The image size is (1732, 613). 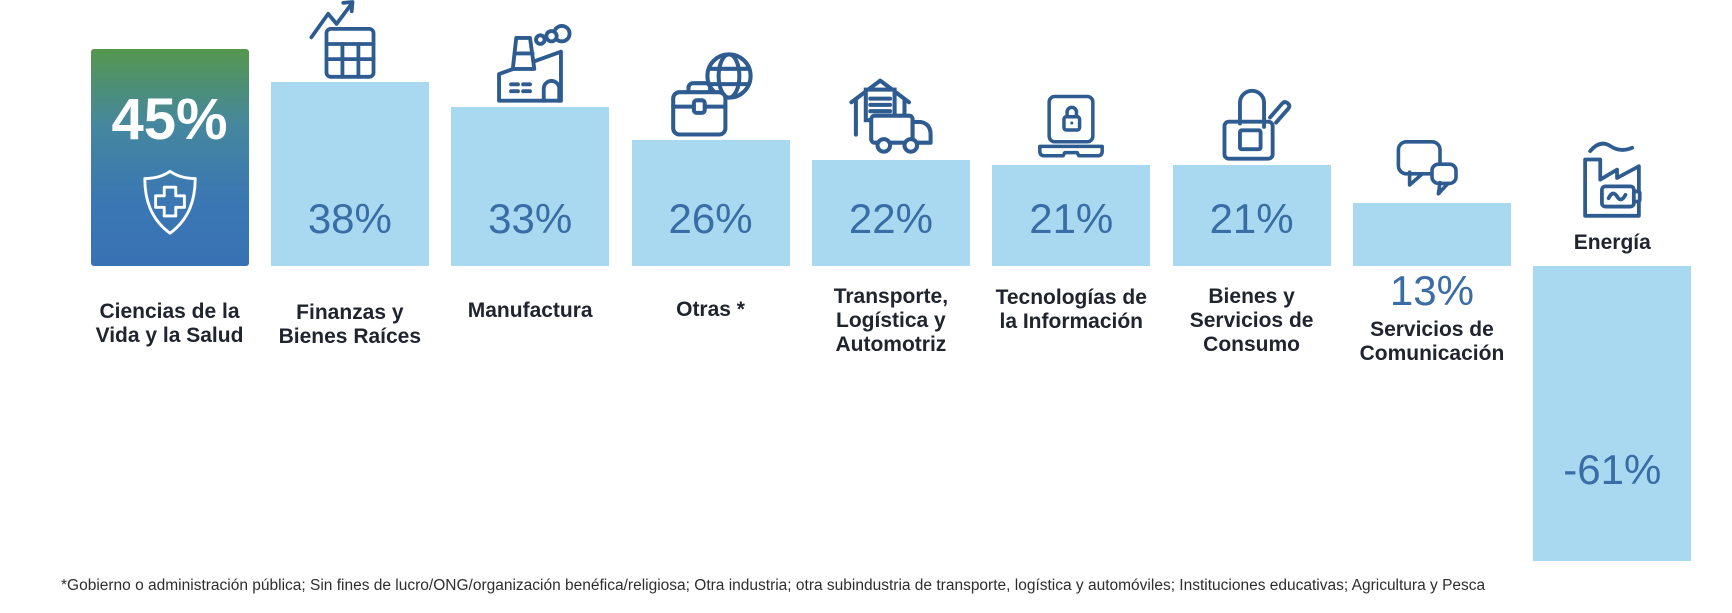 I want to click on sector-bar: 45%, so click(x=169, y=157).